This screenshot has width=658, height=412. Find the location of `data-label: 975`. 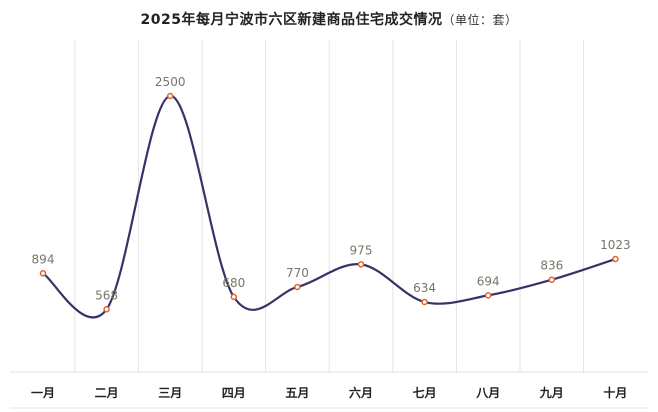

data-label: 975 is located at coordinates (361, 250).